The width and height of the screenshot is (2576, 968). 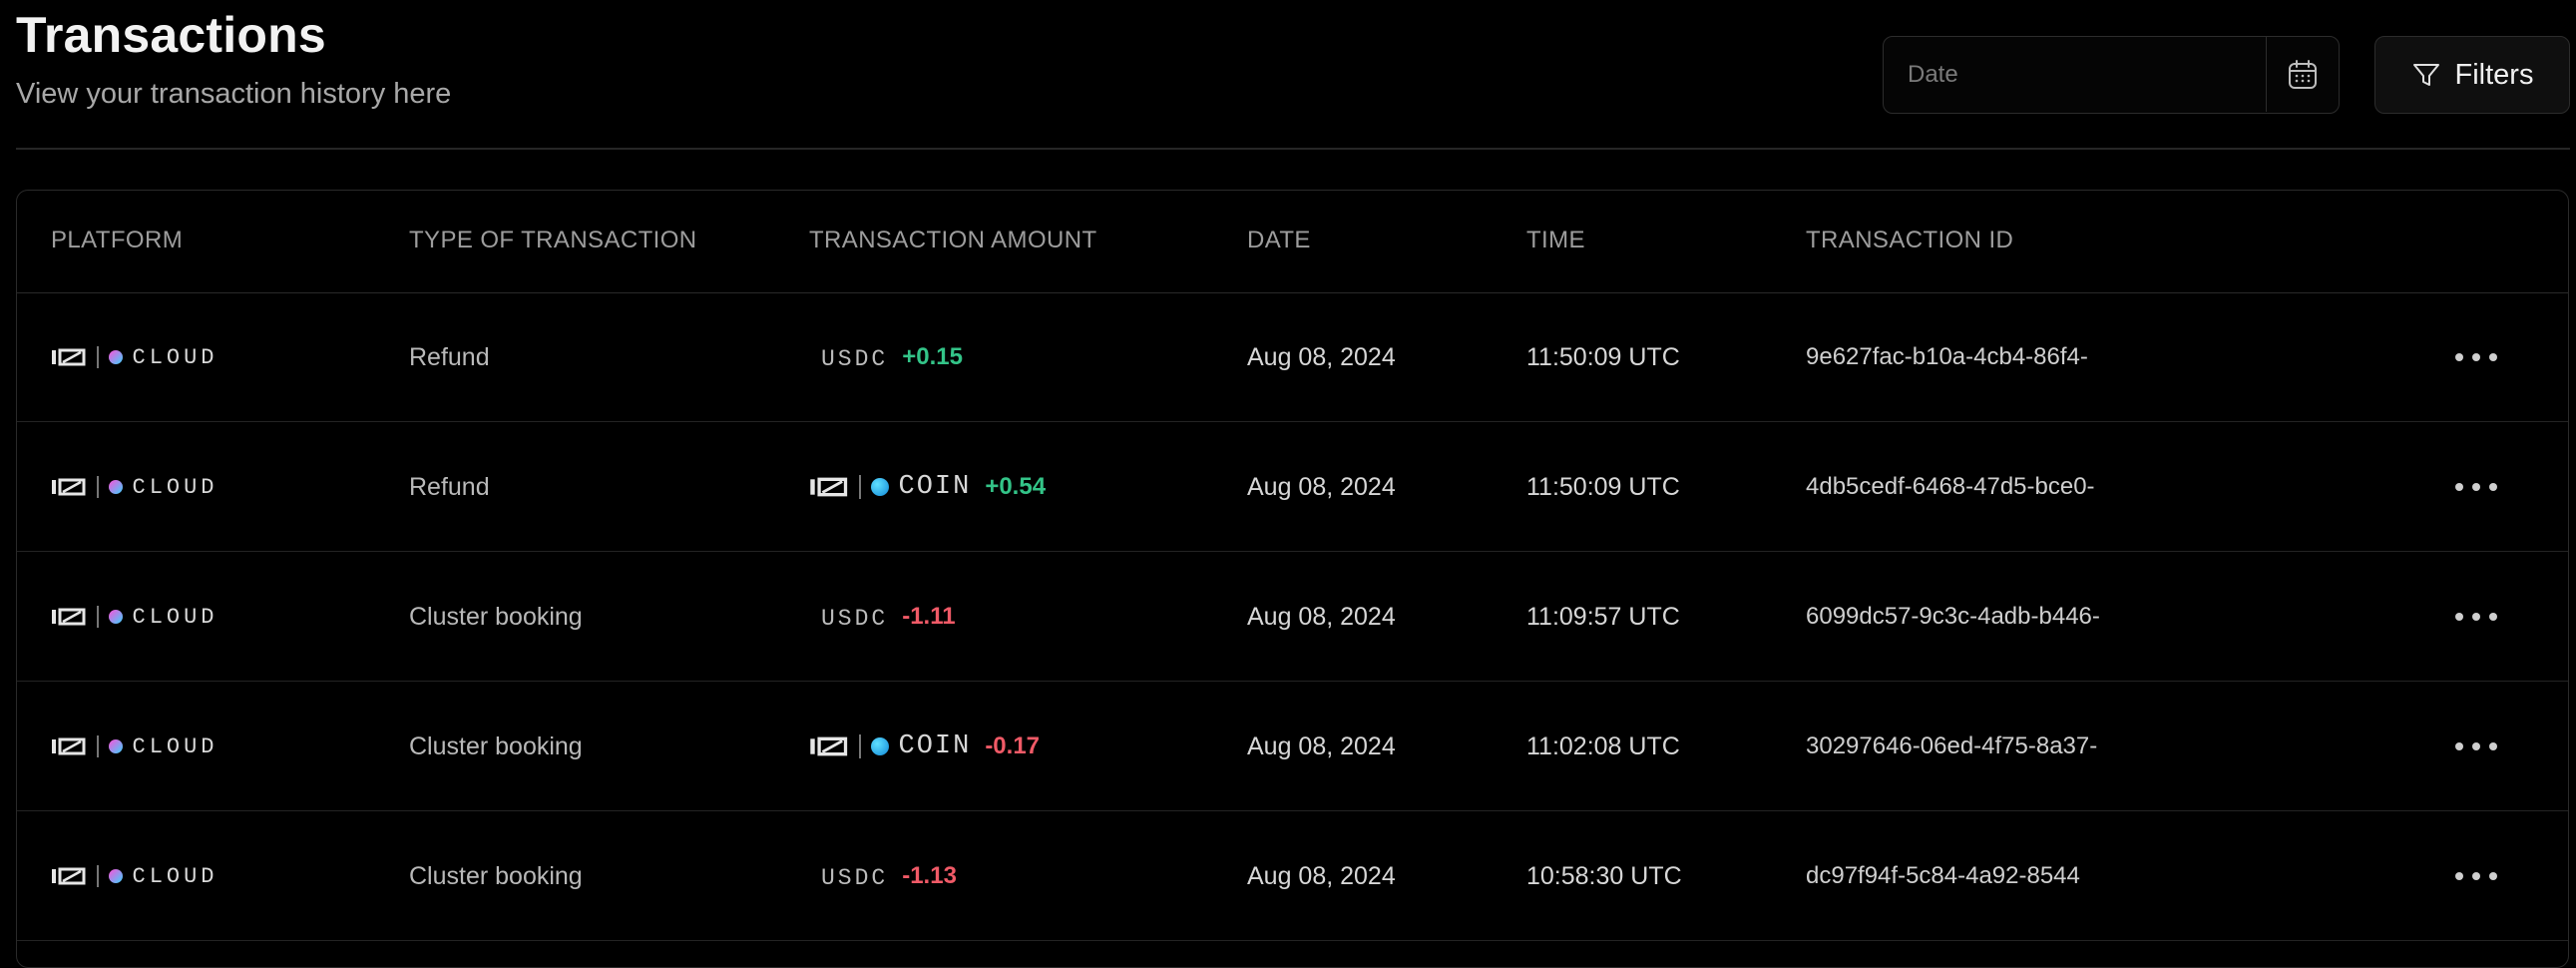 What do you see at coordinates (1950, 486) in the screenshot?
I see `transaction-id-cell: 4db5cedf-6468-47d5-bce0-` at bounding box center [1950, 486].